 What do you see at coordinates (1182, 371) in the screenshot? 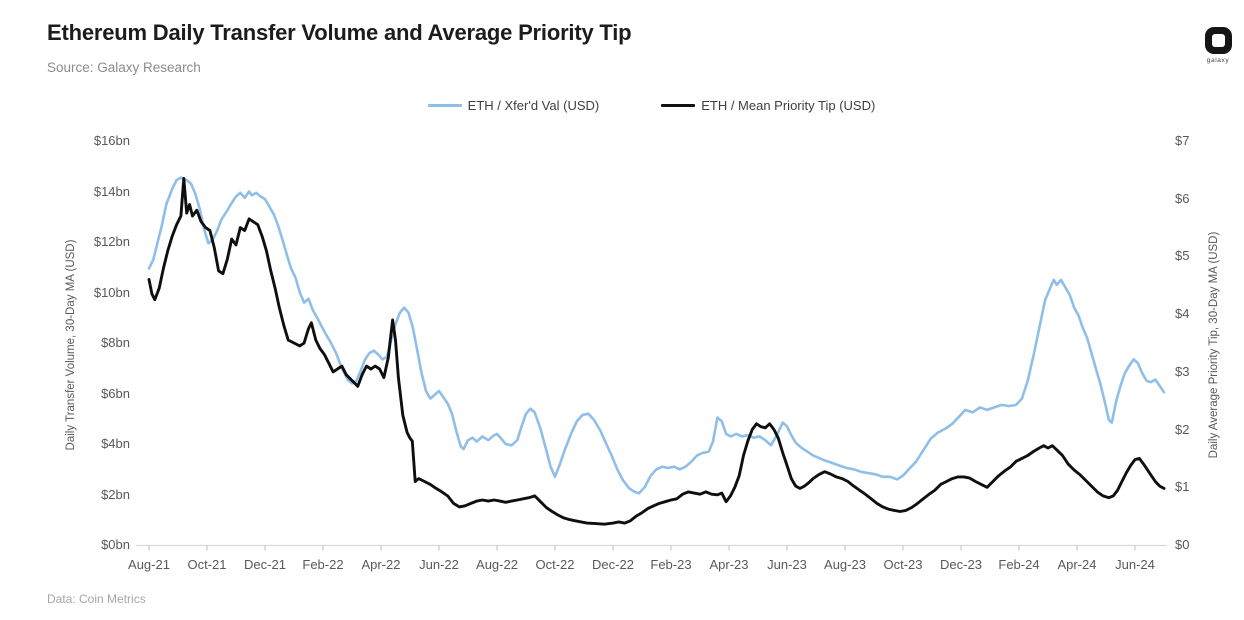
I see `y-axis-right-tick-label: $3` at bounding box center [1182, 371].